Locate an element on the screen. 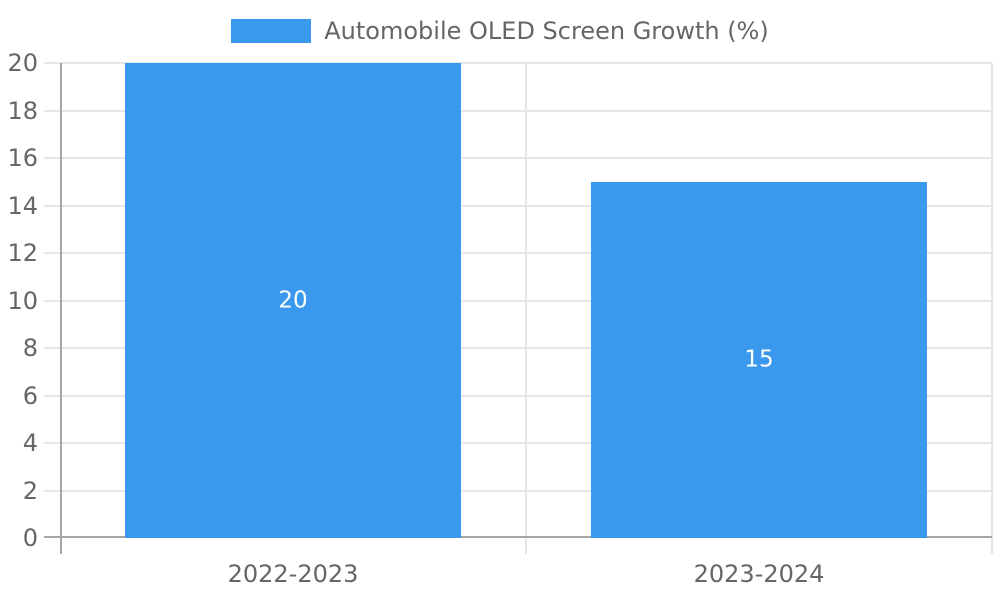  chart-legend: Automobile OLED Screen Growth (%) is located at coordinates (500, 31).